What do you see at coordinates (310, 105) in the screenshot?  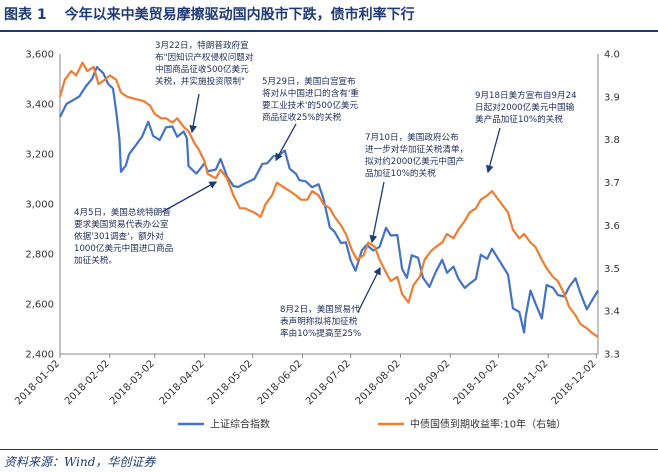 I see `annotation-line: 要工业技术'的500亿美元` at bounding box center [310, 105].